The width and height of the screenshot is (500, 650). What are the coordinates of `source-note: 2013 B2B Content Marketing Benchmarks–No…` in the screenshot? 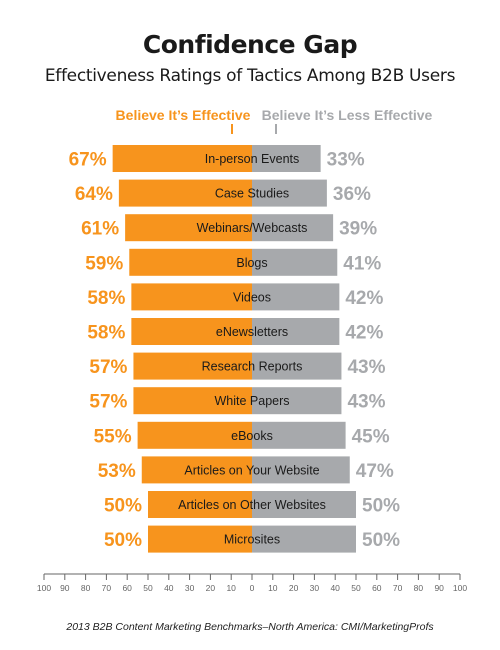 It's located at (250, 627).